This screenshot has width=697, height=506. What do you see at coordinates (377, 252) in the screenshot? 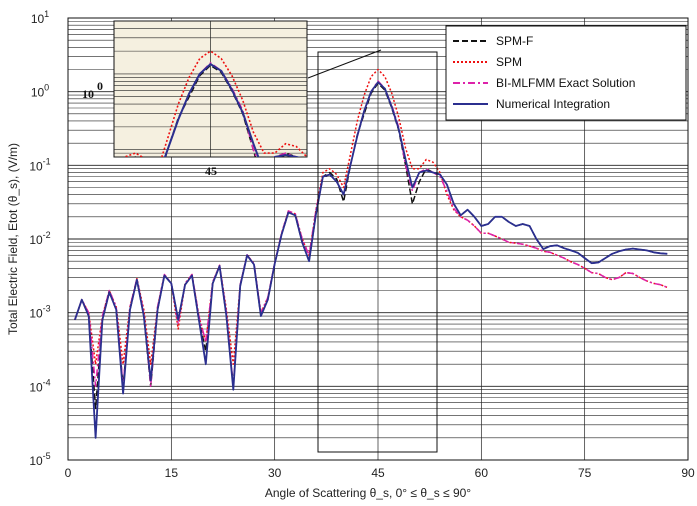
I see `zoom-box` at bounding box center [377, 252].